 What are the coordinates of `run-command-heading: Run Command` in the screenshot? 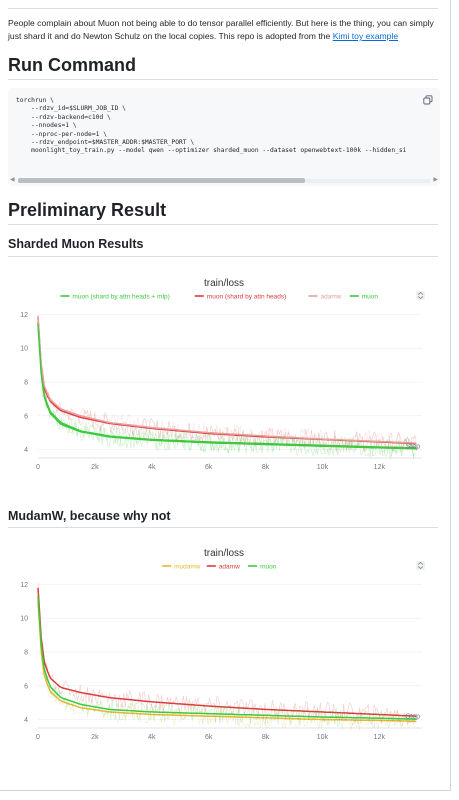 It's located at (72, 65).